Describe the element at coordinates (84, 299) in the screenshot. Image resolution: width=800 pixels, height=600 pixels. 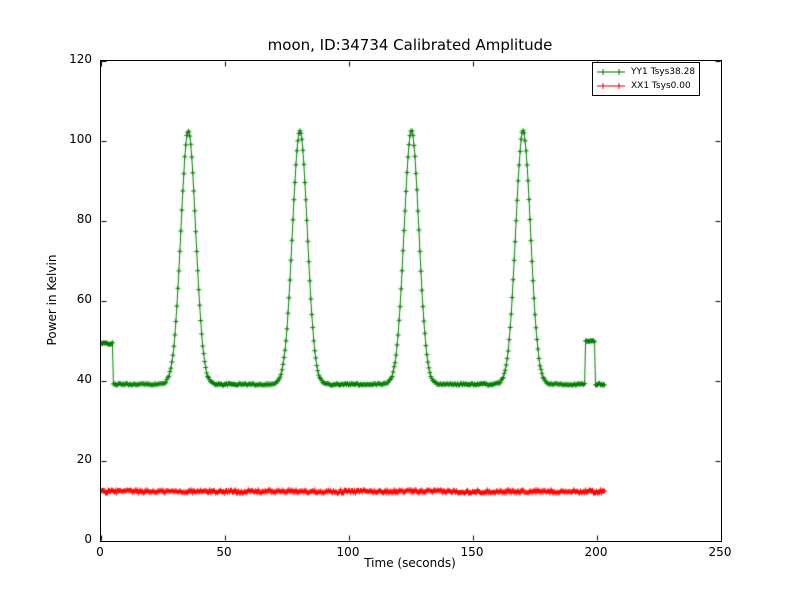
I see `y-tick-label: 60` at that location.